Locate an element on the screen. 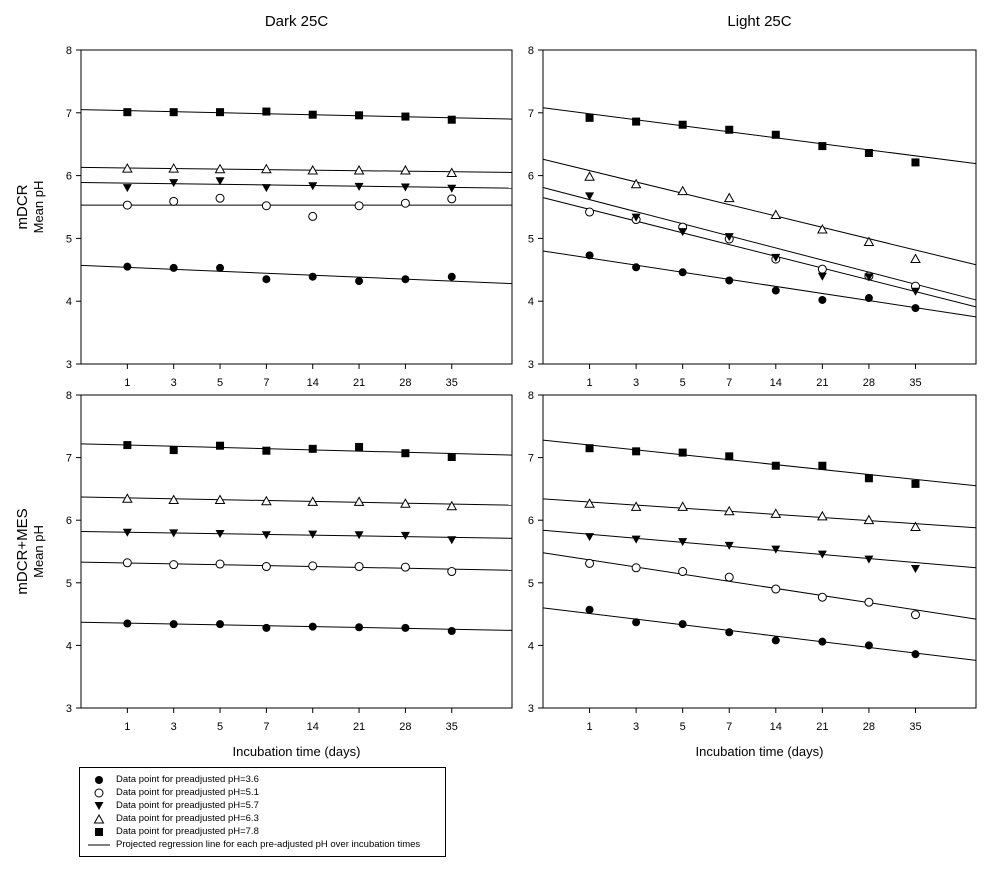 Image resolution: width=1000 pixels, height=877 pixels. x-tick-label: 3 is located at coordinates (174, 383).